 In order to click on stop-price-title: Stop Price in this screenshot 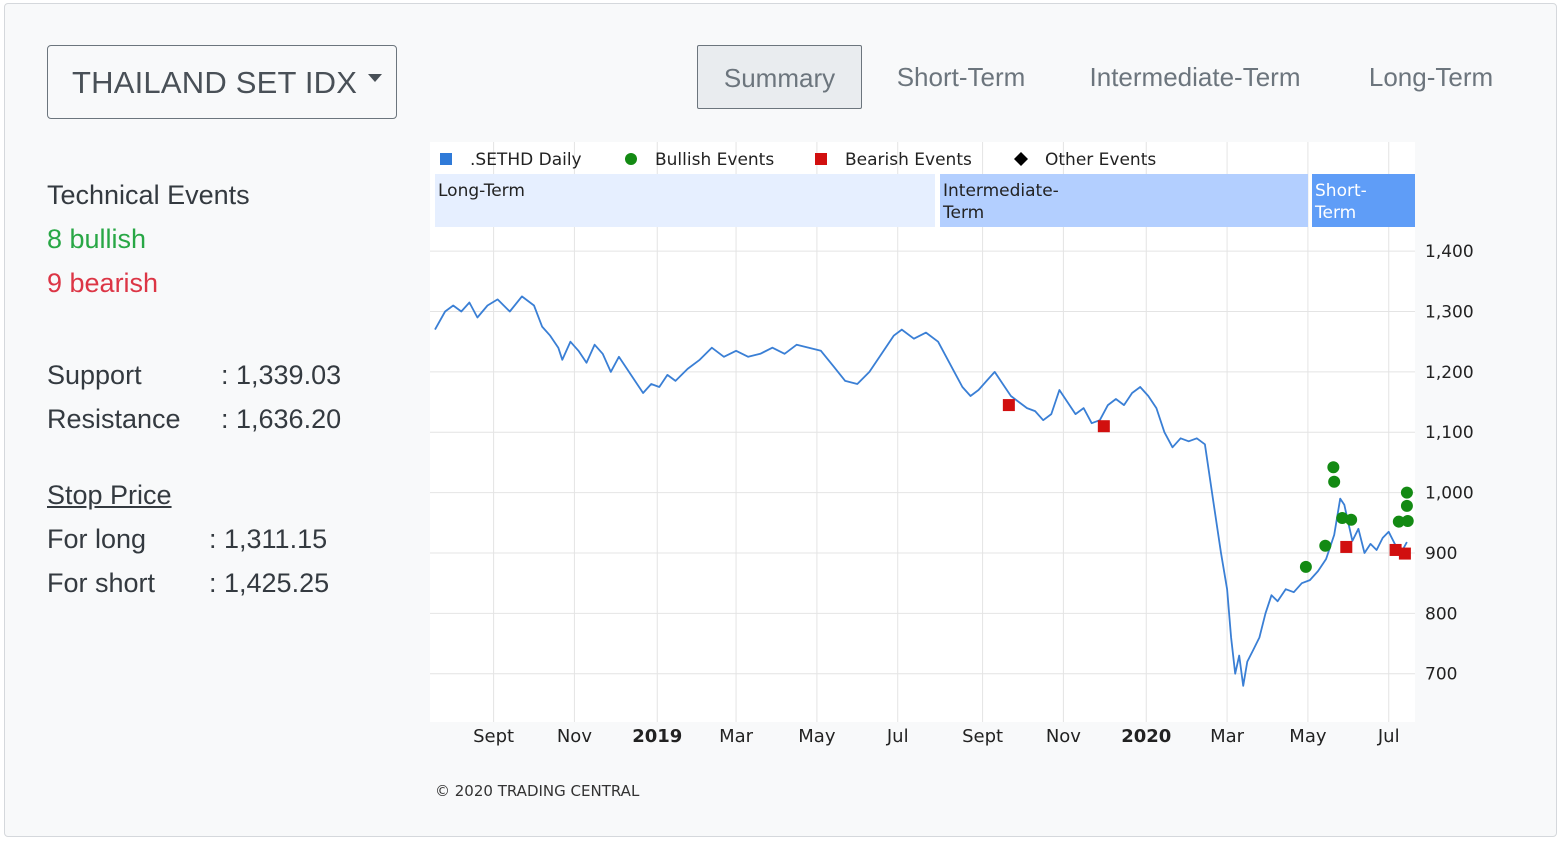, I will do `click(109, 495)`.